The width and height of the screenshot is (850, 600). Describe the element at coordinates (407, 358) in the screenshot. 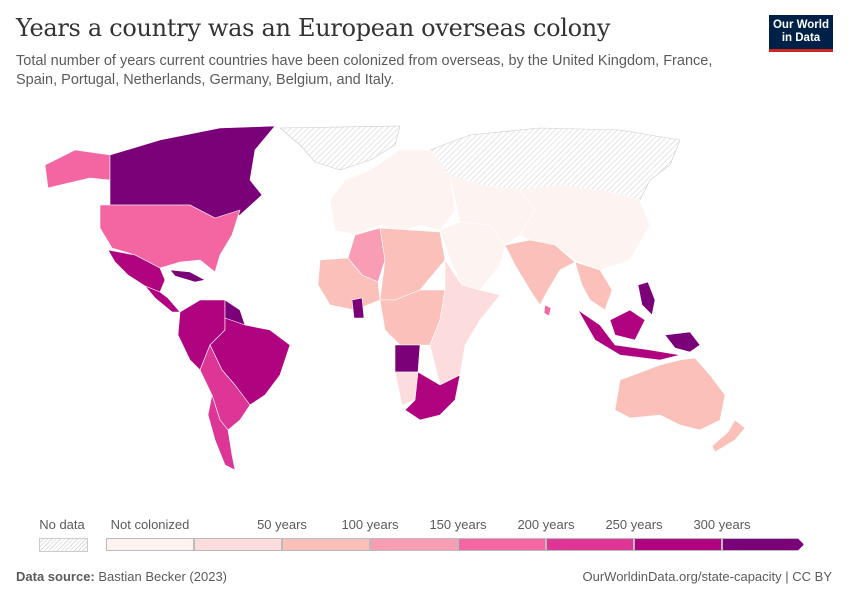

I see `region-angola` at that location.